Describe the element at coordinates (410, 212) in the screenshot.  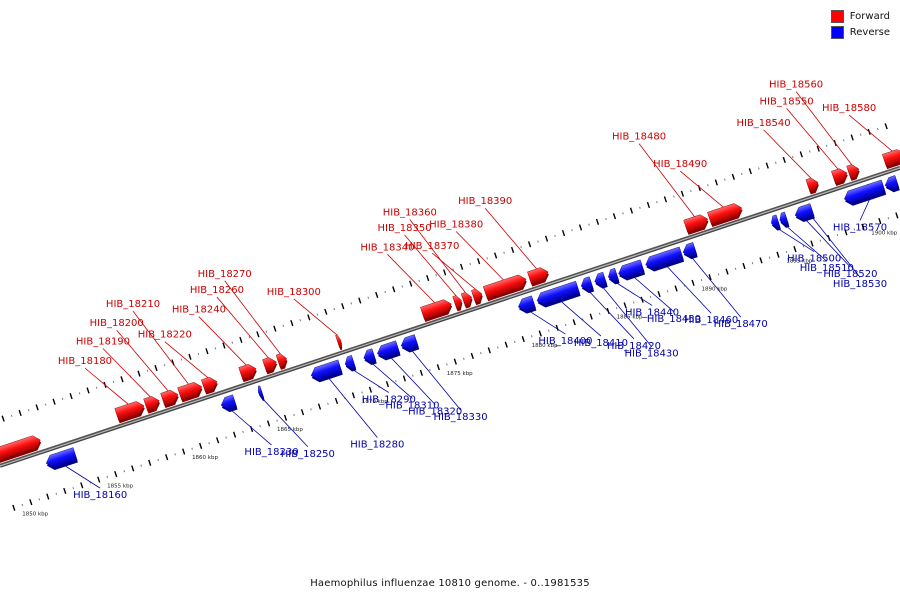
I see `gene-label: HIB_18360` at that location.